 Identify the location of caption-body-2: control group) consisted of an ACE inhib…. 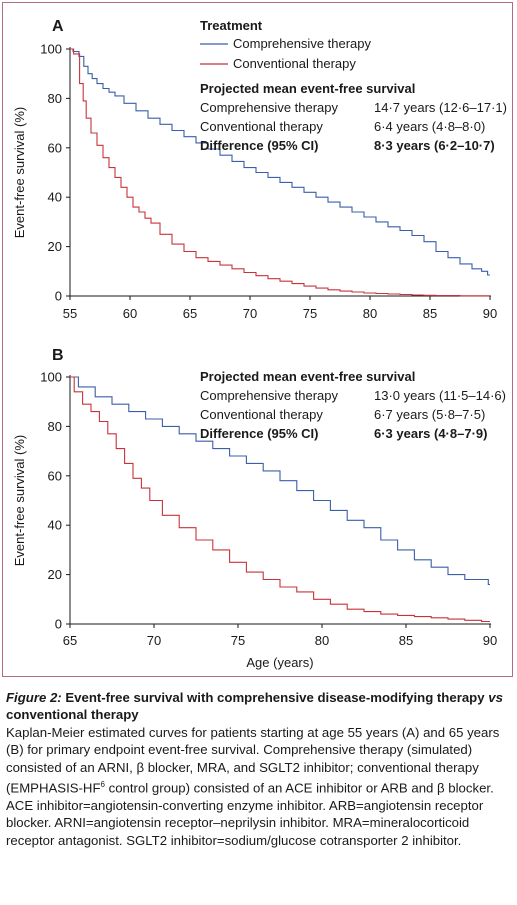
(250, 814).